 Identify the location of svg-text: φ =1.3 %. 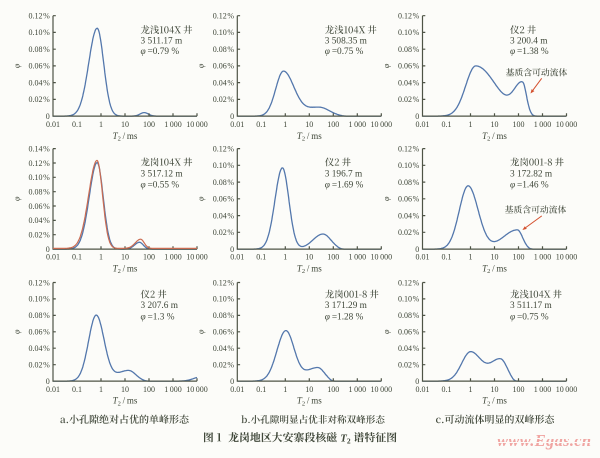
(158, 317).